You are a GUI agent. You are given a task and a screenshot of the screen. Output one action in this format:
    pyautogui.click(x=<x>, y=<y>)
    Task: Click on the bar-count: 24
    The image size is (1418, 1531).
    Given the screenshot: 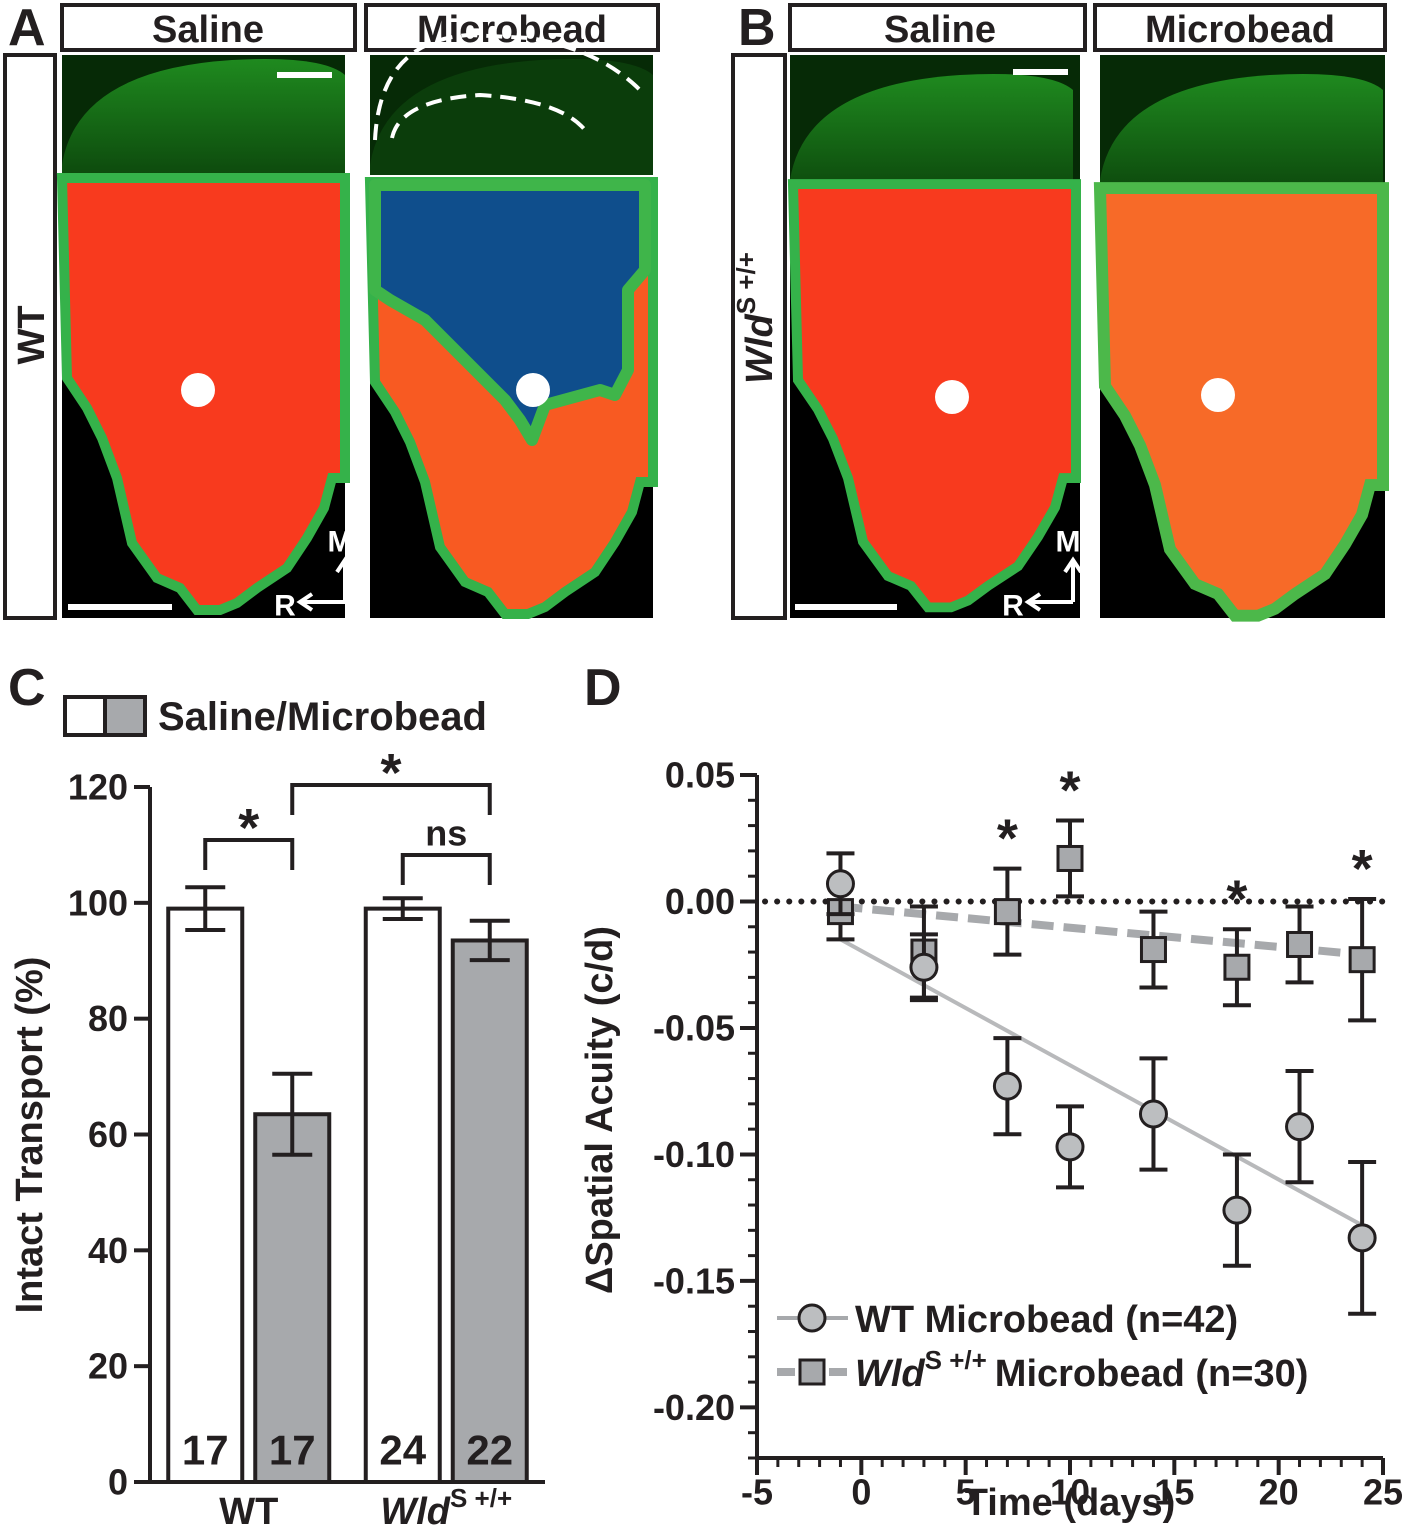 What is the action you would take?
    pyautogui.click(x=402, y=1450)
    